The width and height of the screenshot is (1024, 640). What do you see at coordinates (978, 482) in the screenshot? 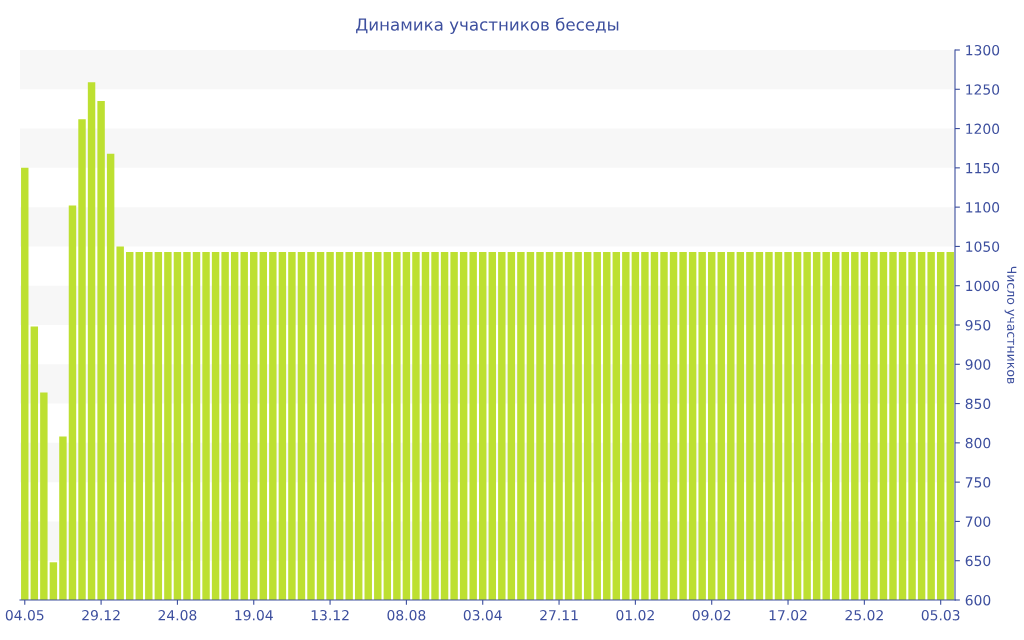
I see `y-tick-label: 750` at bounding box center [978, 482].